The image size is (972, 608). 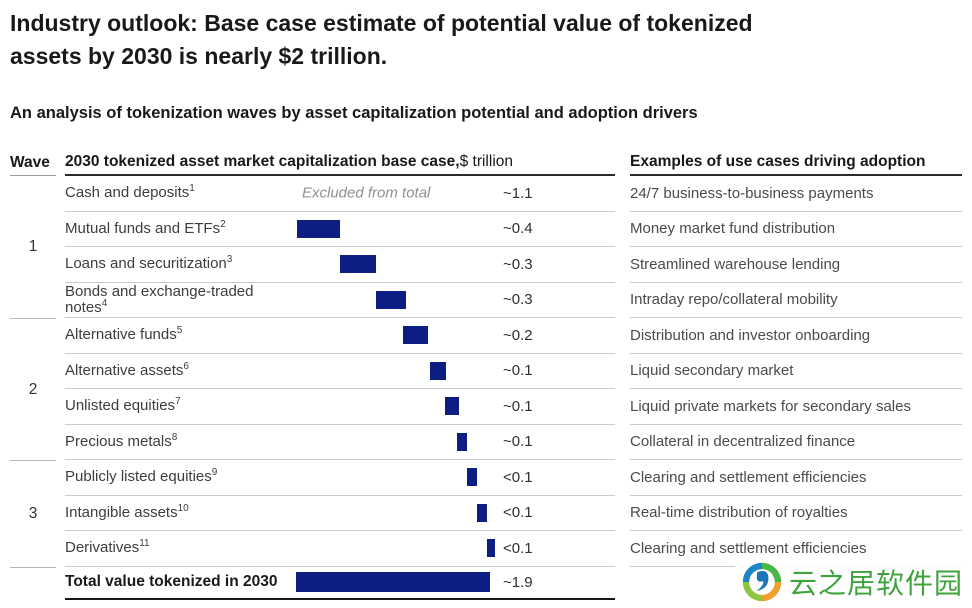 What do you see at coordinates (127, 511) in the screenshot?
I see `asset-label: Intangible assets10` at bounding box center [127, 511].